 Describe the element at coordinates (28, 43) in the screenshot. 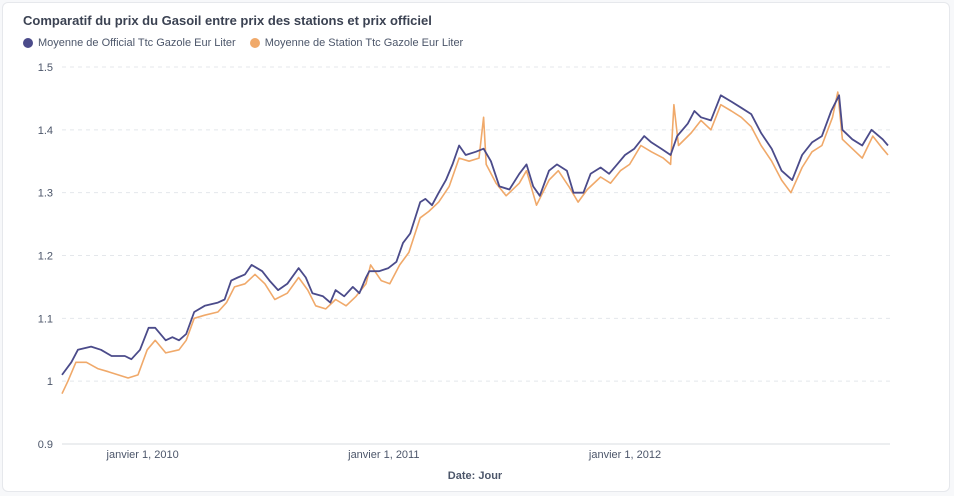

I see `legend-dot-official` at that location.